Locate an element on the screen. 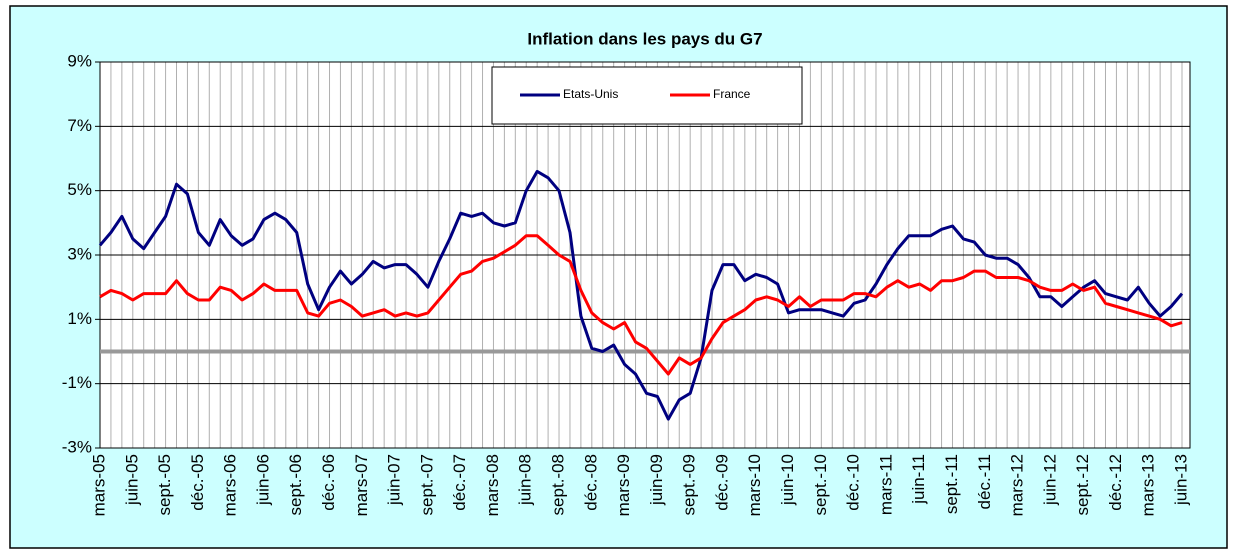 Image resolution: width=1233 pixels, height=551 pixels. x-tick-label: mars-11 is located at coordinates (885, 484).